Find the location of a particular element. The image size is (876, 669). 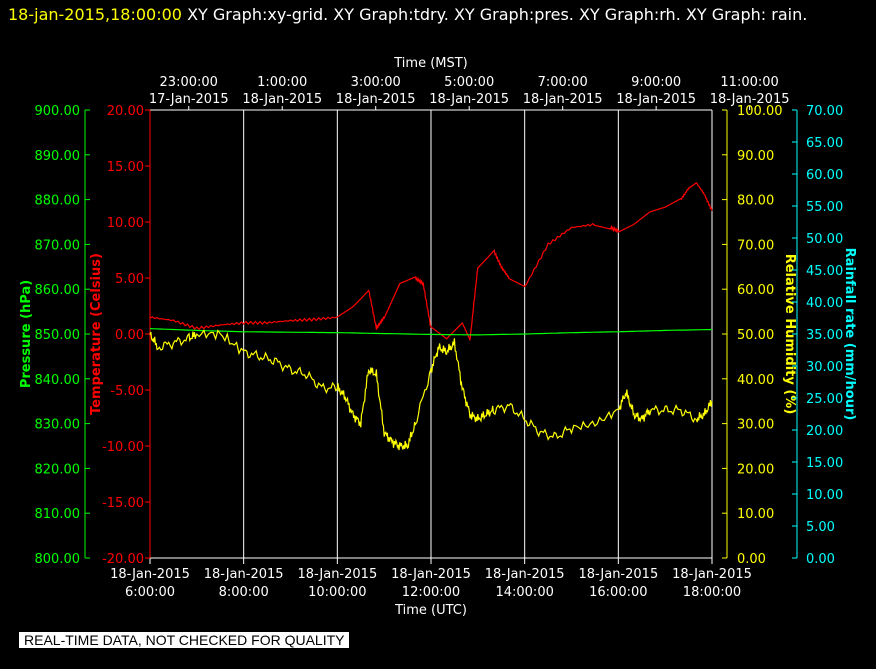

pressure-tick-label: 890.00 is located at coordinates (58, 156).